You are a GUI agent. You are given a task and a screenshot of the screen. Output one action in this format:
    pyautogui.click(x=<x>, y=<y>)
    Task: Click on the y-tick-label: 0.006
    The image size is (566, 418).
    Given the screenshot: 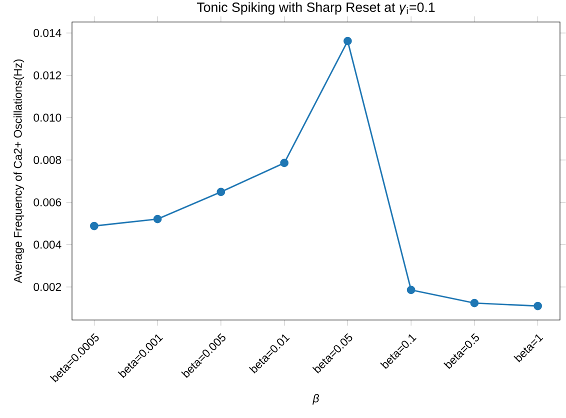 What is the action you would take?
    pyautogui.click(x=48, y=202)
    